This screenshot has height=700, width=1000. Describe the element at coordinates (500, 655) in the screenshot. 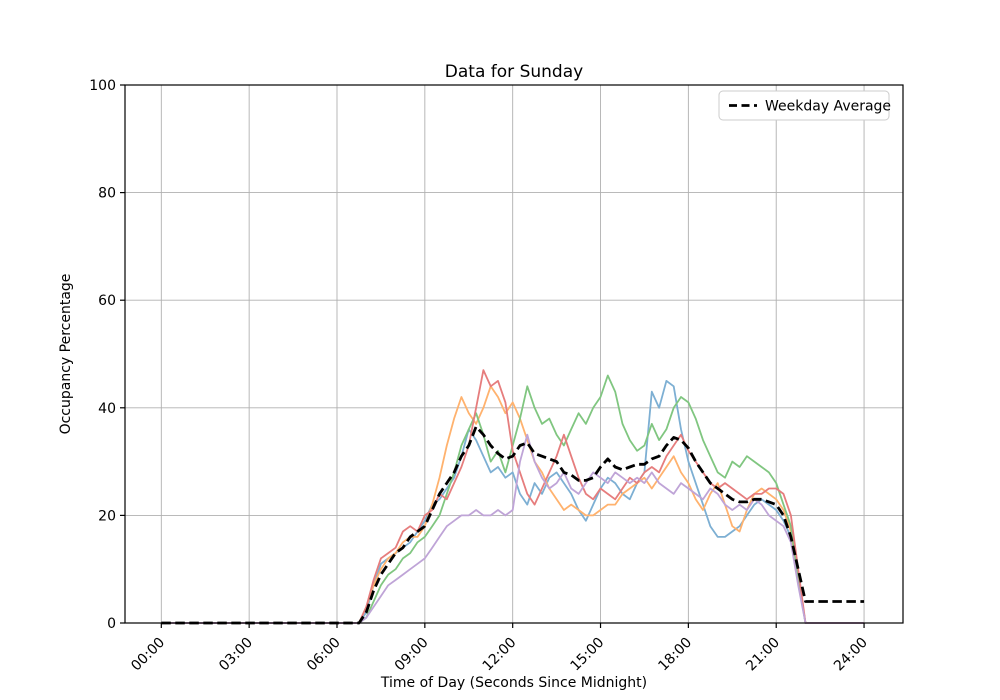

I see `x-tick-label: 12:00` at that location.